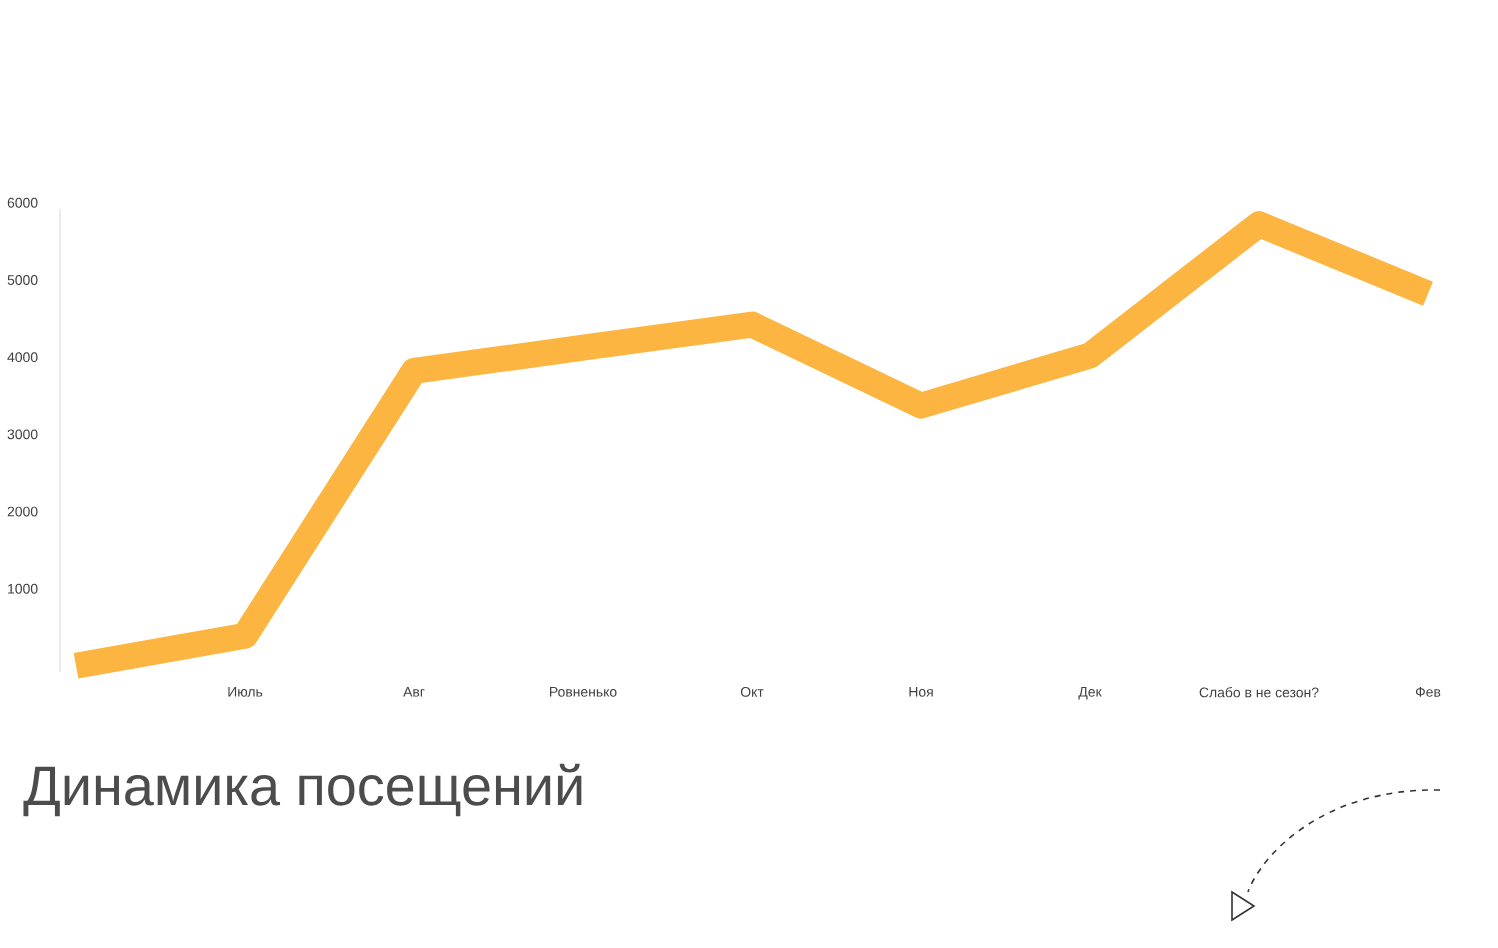 Image resolution: width=1498 pixels, height=948 pixels. What do you see at coordinates (302, 790) in the screenshot?
I see `text: Динамика посещений` at bounding box center [302, 790].